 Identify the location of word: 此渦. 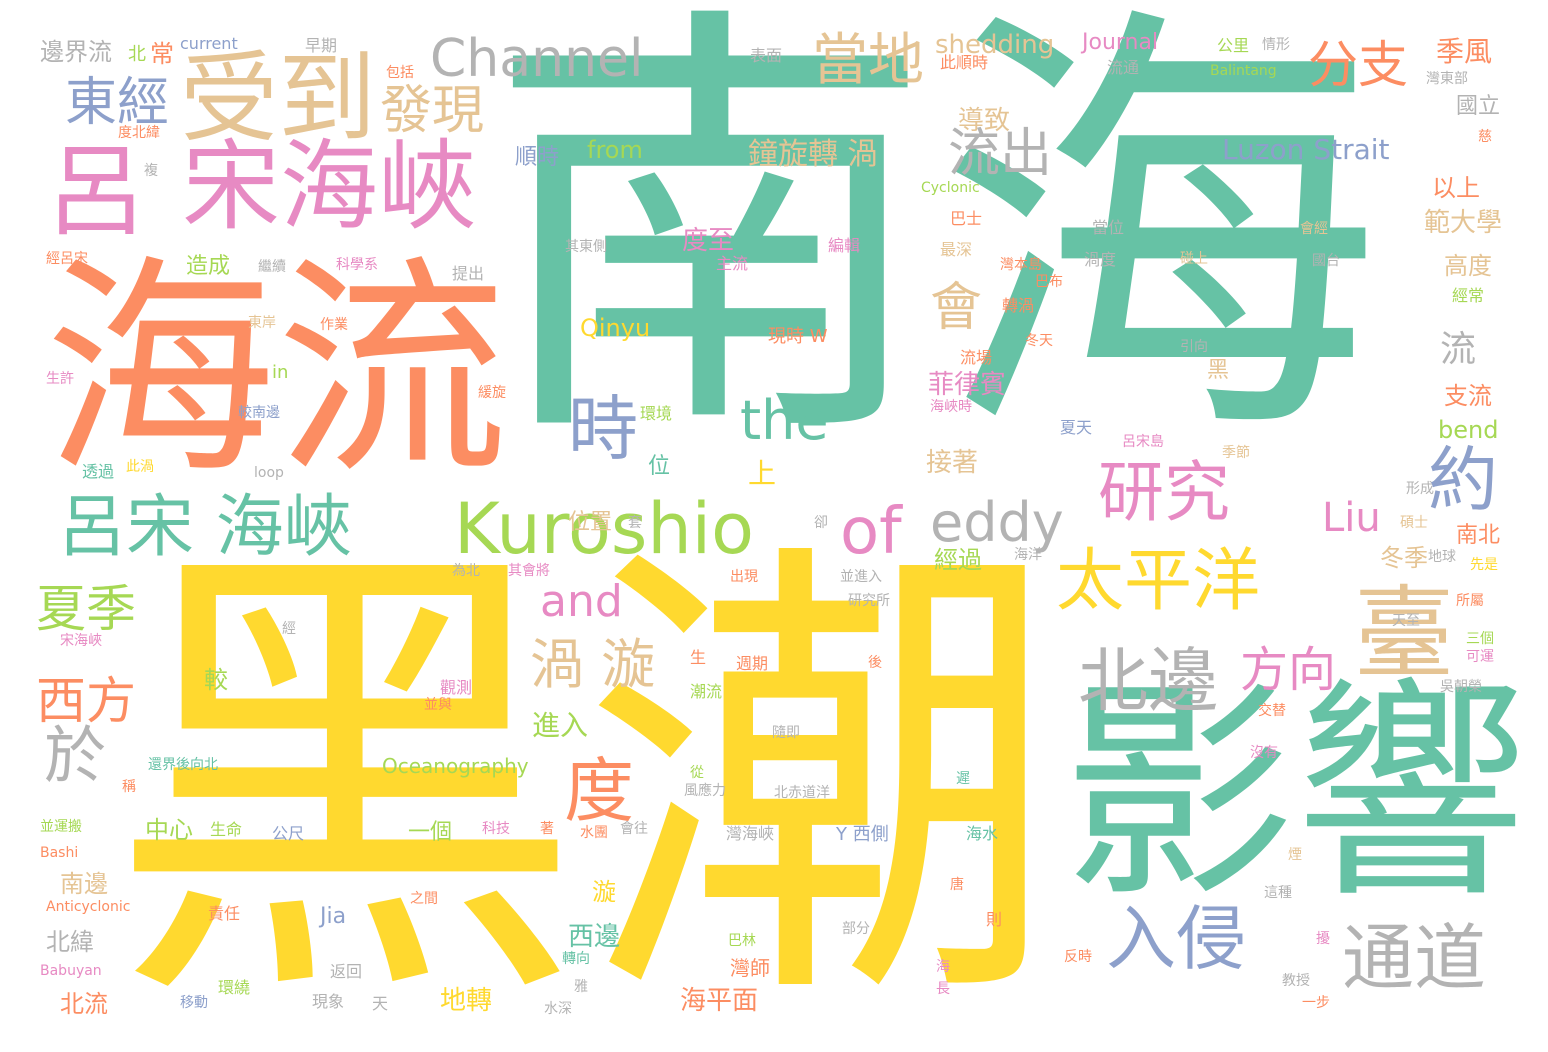
(140, 467).